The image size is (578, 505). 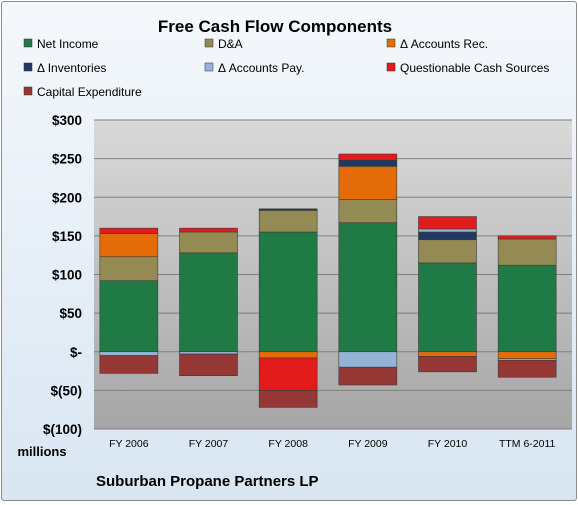 I want to click on y-tick-label: $200, so click(x=67, y=197).